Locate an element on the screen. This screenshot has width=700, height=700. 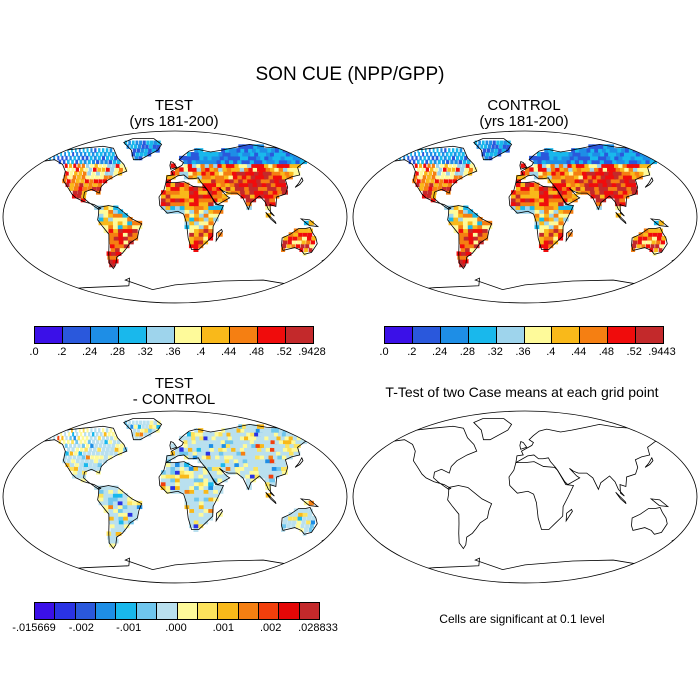
figure-title: SON CUE (NPP/GPP) is located at coordinates (350, 74).